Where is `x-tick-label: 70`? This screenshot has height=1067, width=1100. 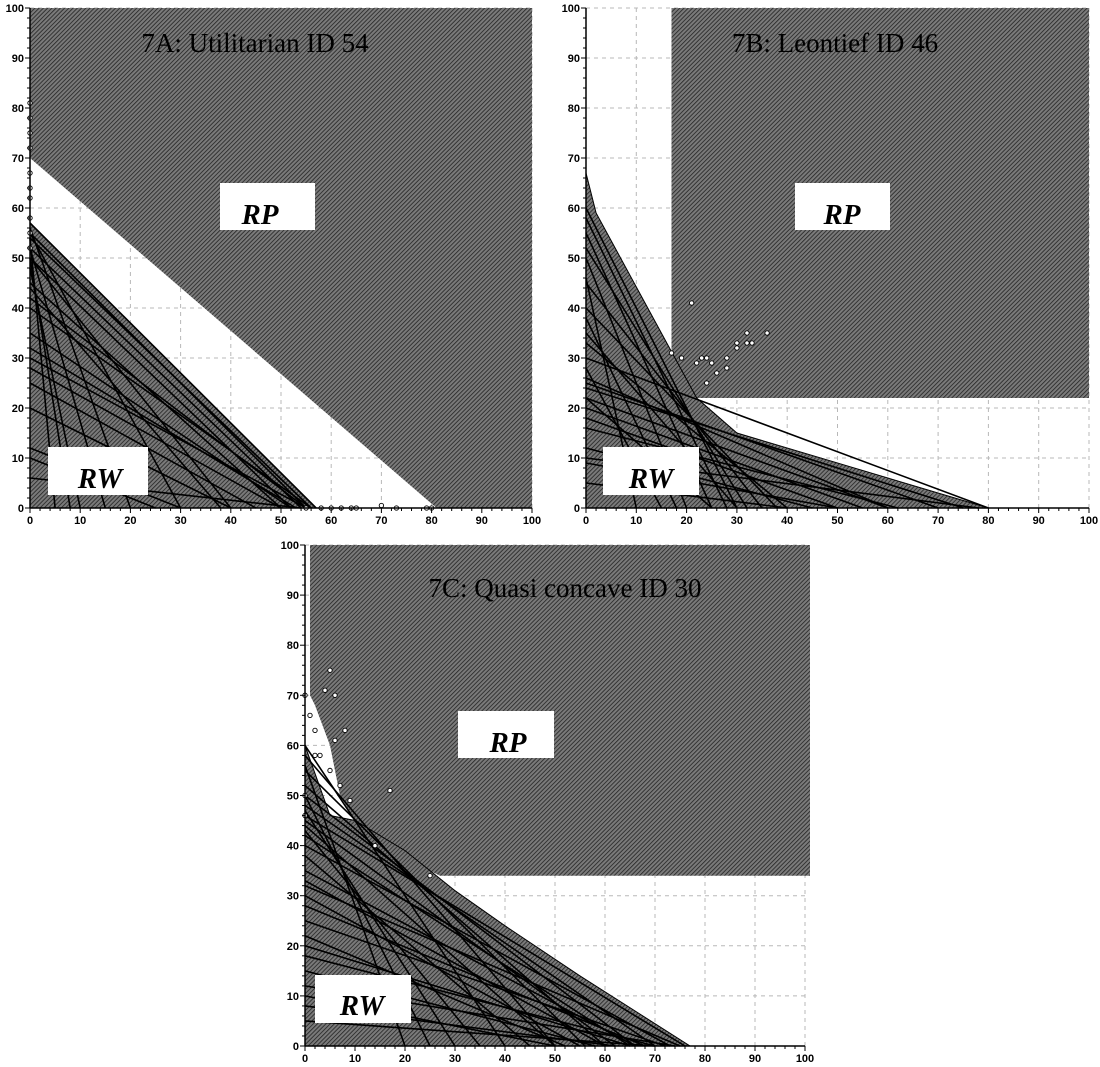 x-tick-label: 70 is located at coordinates (655, 1059).